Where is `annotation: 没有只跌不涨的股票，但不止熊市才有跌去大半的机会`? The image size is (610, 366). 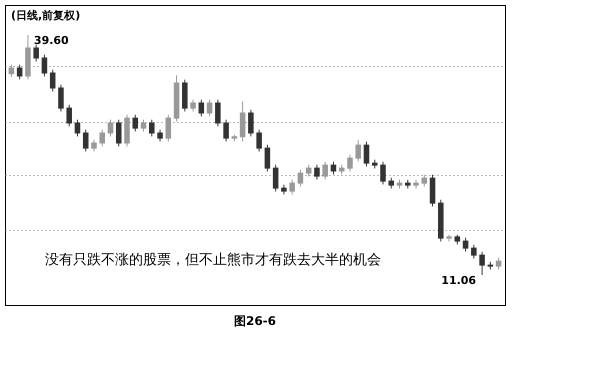
annotation: 没有只跌不涨的股票，但不止熊市才有跌去大半的机会 is located at coordinates (213, 260).